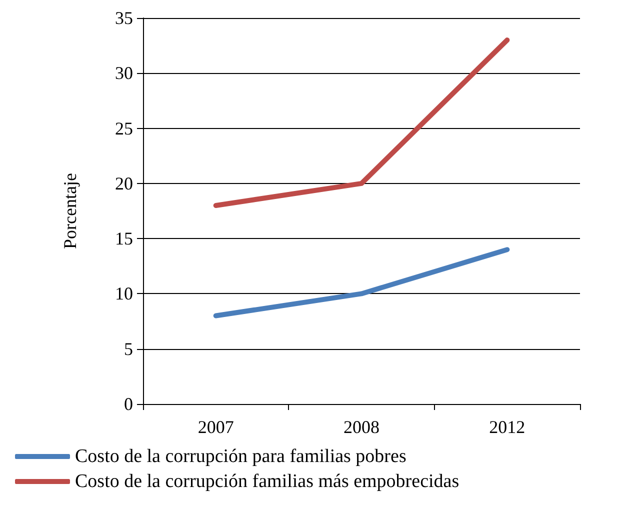  I want to click on x-tick-label: 2008, so click(362, 427).